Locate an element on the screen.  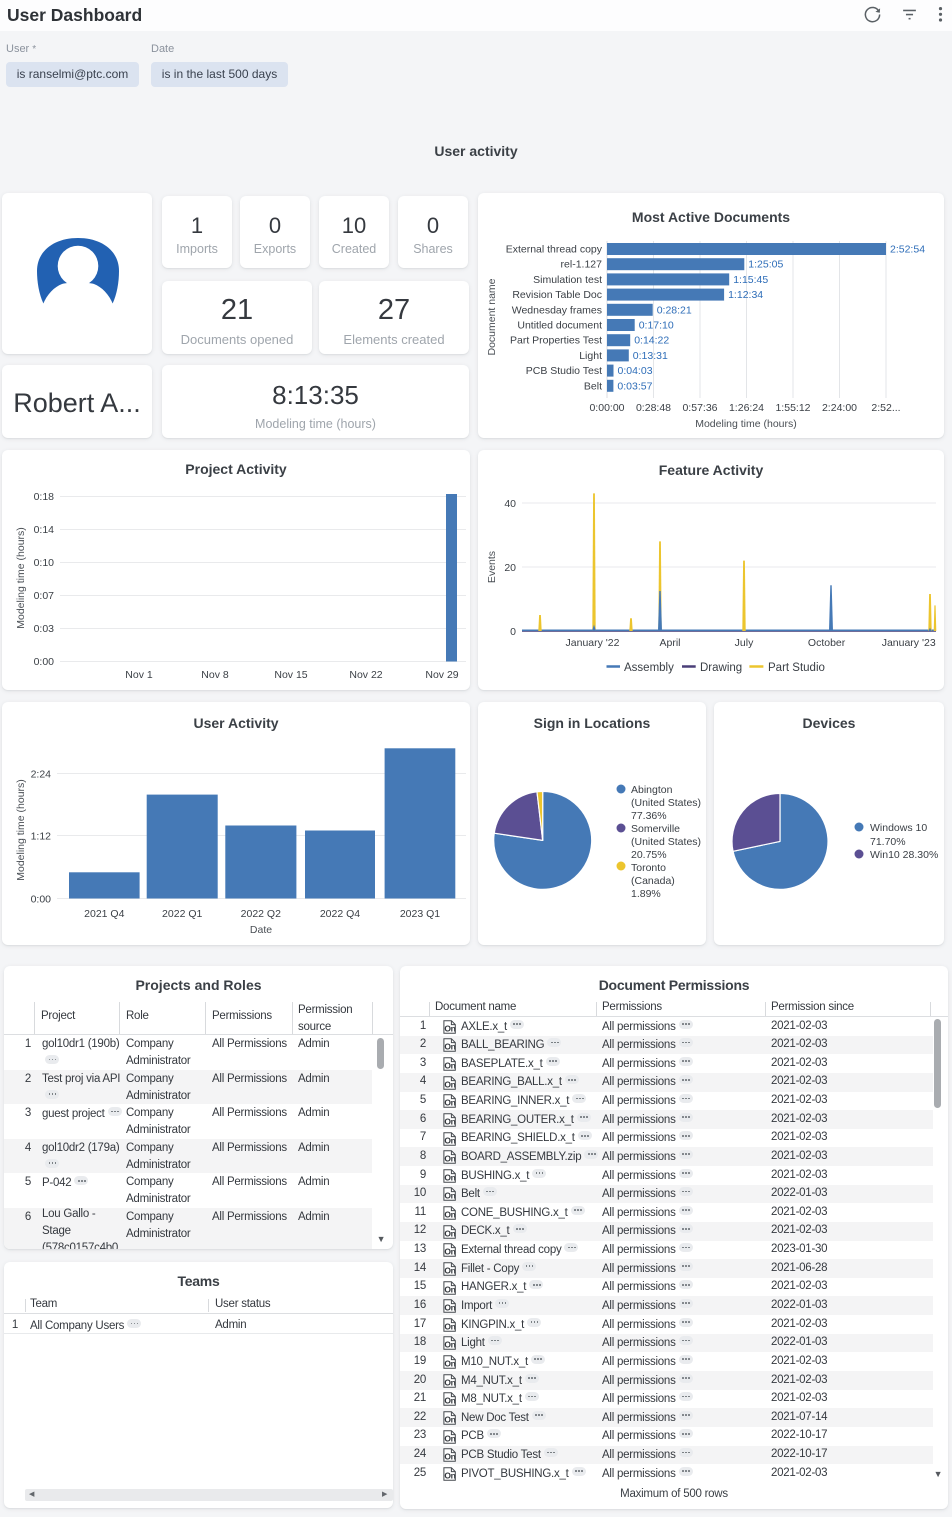
svg-text: Nov 22 is located at coordinates (365, 675).